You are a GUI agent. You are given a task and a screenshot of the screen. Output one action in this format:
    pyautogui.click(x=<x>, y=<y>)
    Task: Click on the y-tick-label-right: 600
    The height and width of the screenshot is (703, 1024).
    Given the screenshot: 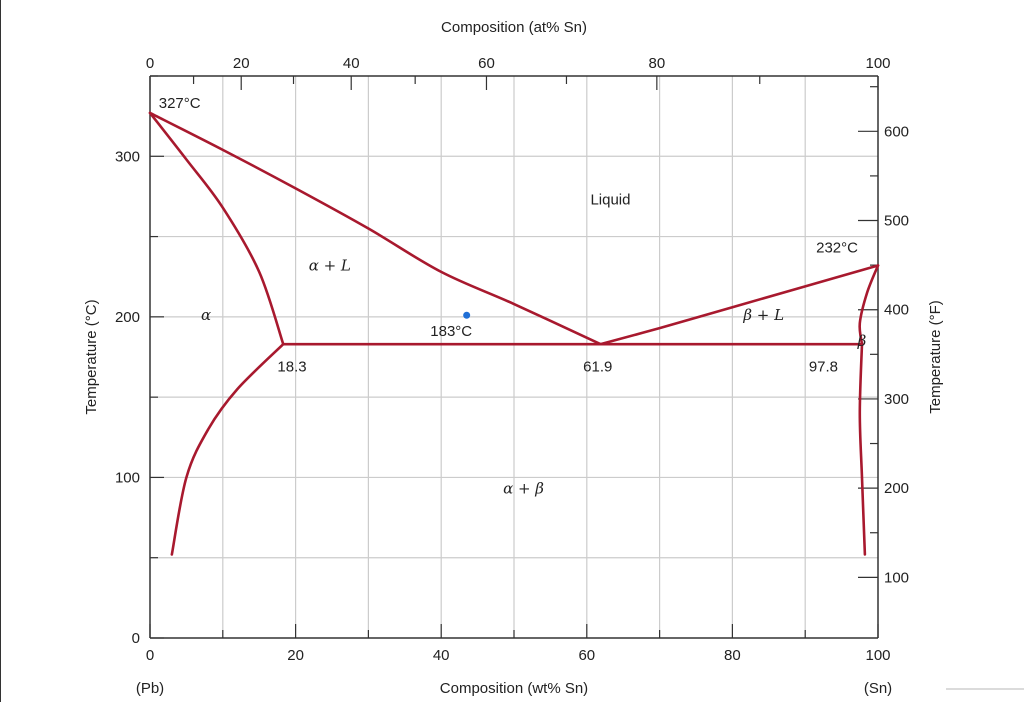 What is the action you would take?
    pyautogui.click(x=896, y=131)
    